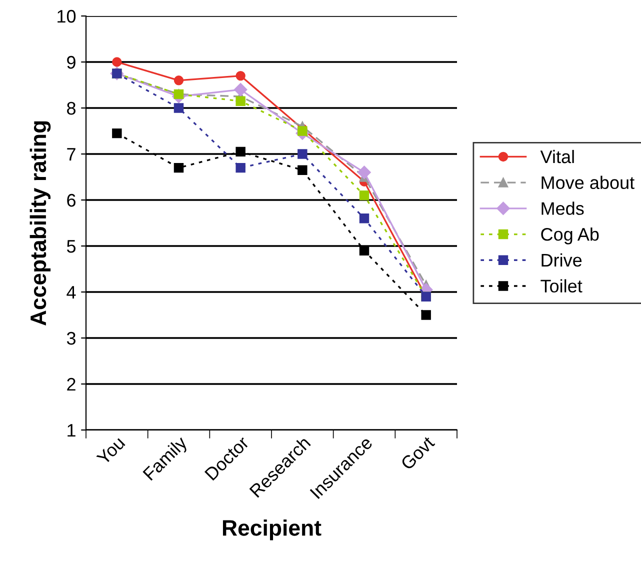 This screenshot has width=641, height=572. Describe the element at coordinates (111, 451) in the screenshot. I see `x-tick-label: You` at that location.